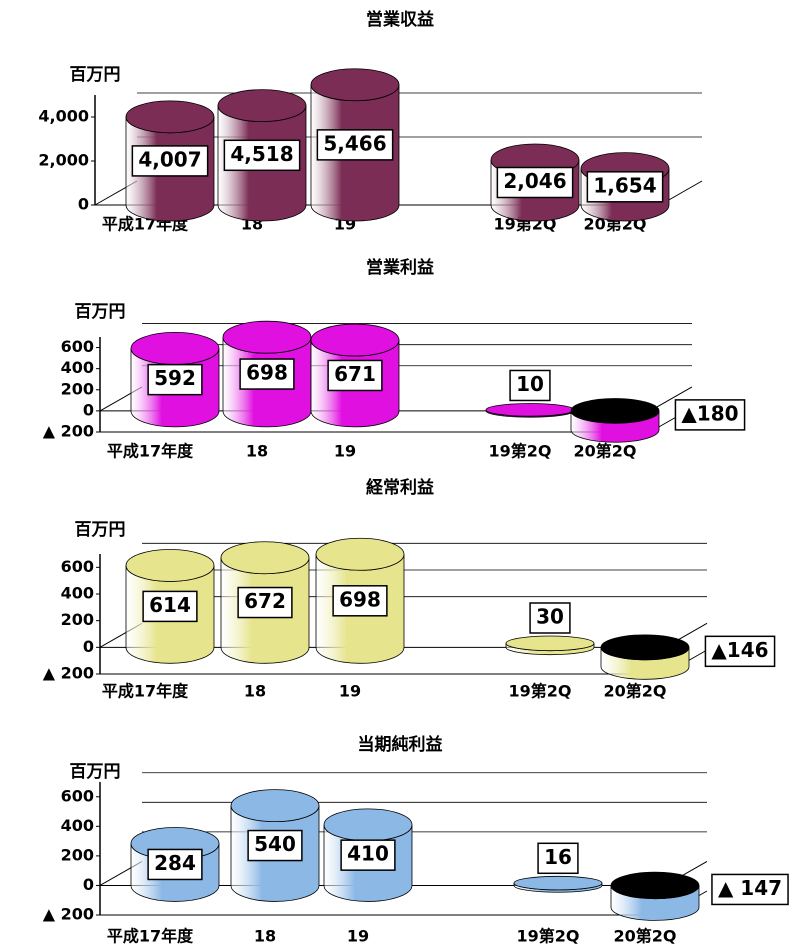  I want to click on value-label: ▲180, so click(709, 413).